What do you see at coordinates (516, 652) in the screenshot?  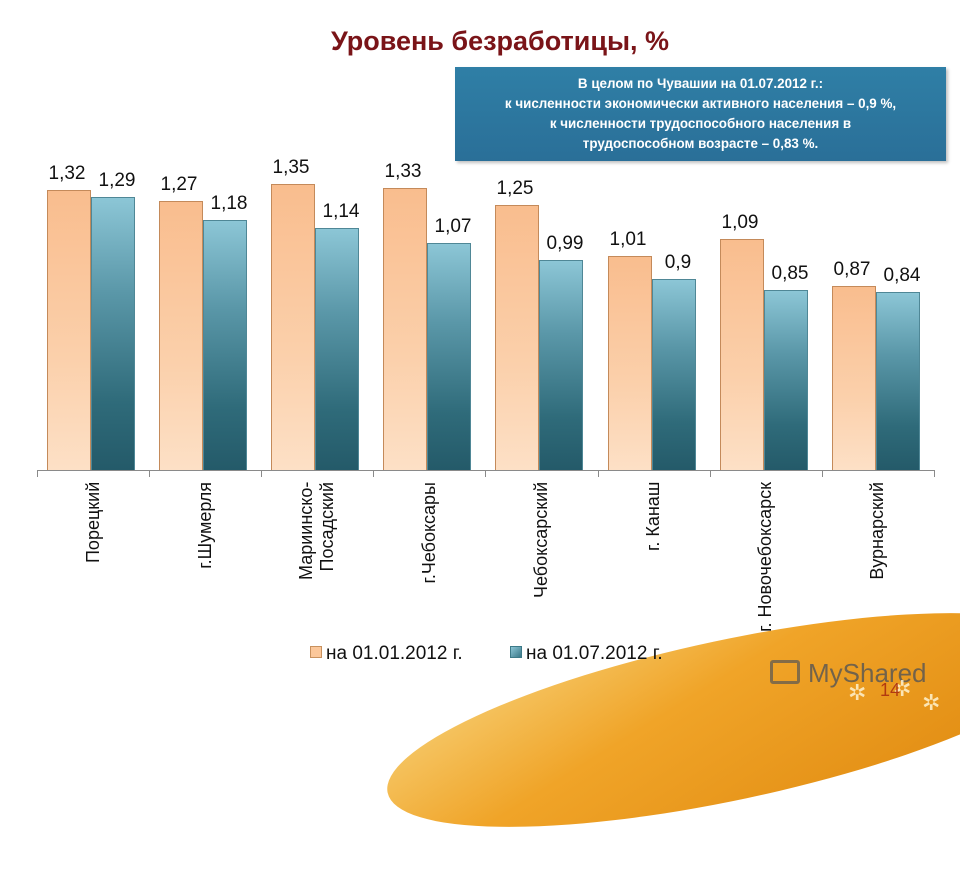 I see `legend-swatch-teal` at bounding box center [516, 652].